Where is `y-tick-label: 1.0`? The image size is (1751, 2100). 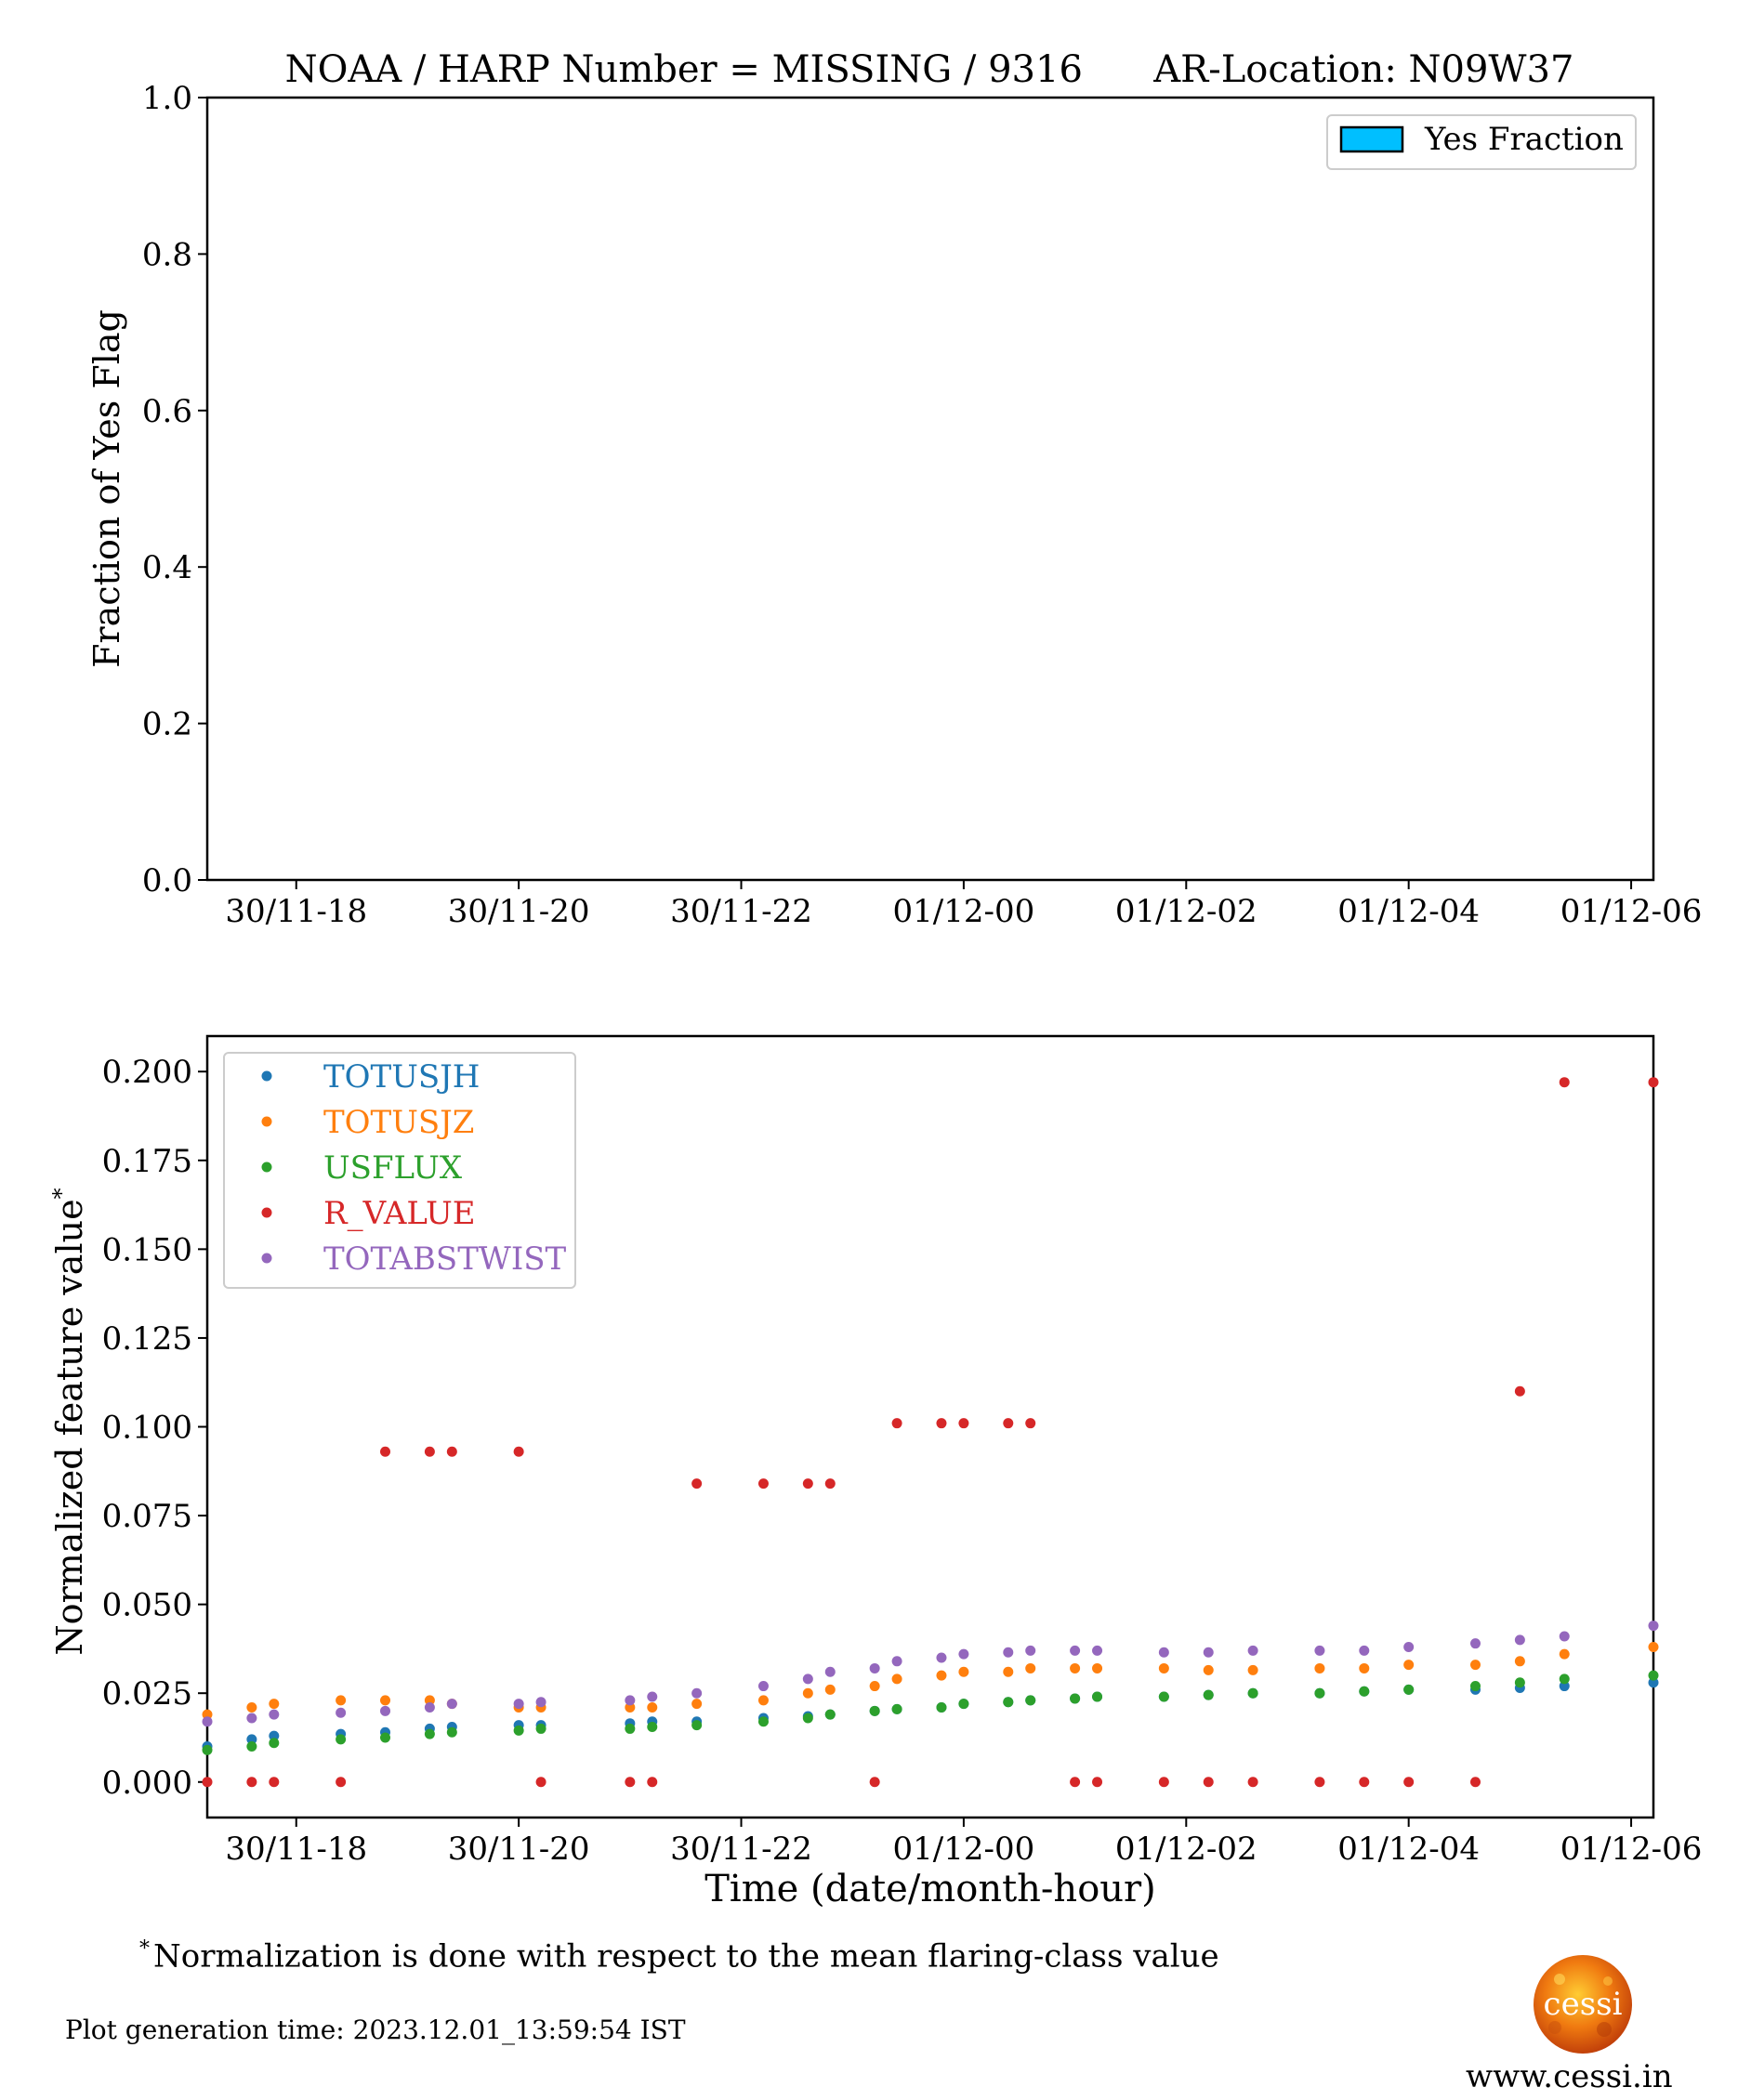 y-tick-label: 1.0 is located at coordinates (167, 98).